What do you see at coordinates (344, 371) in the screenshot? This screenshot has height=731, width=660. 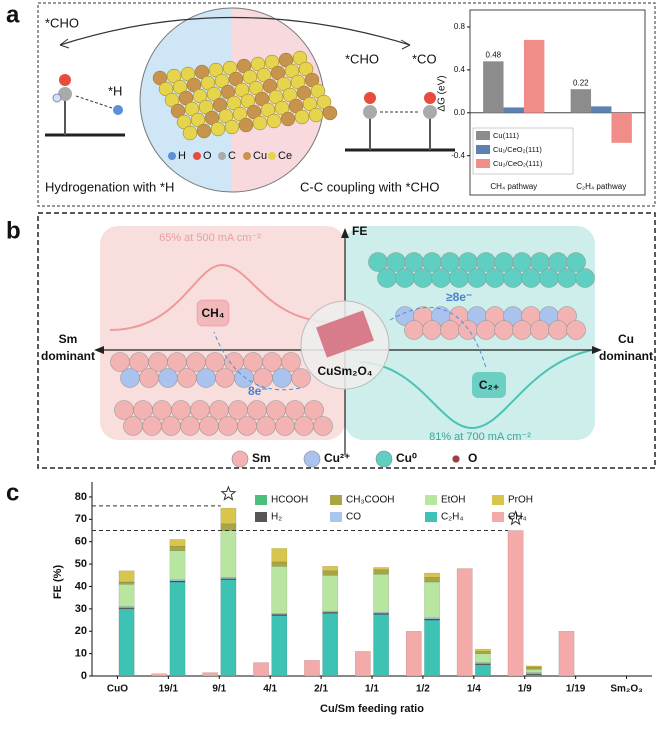 I see `center-label: CuSm₂O₄` at bounding box center [344, 371].